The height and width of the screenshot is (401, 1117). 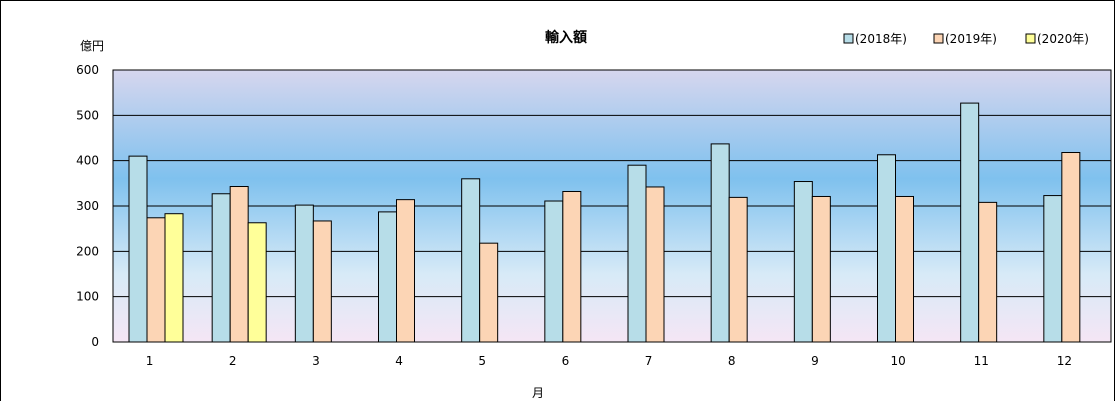 I want to click on x-tick-labels: 1 2 3 4 5 6 7 8 9 10 11 12, so click(x=609, y=361).